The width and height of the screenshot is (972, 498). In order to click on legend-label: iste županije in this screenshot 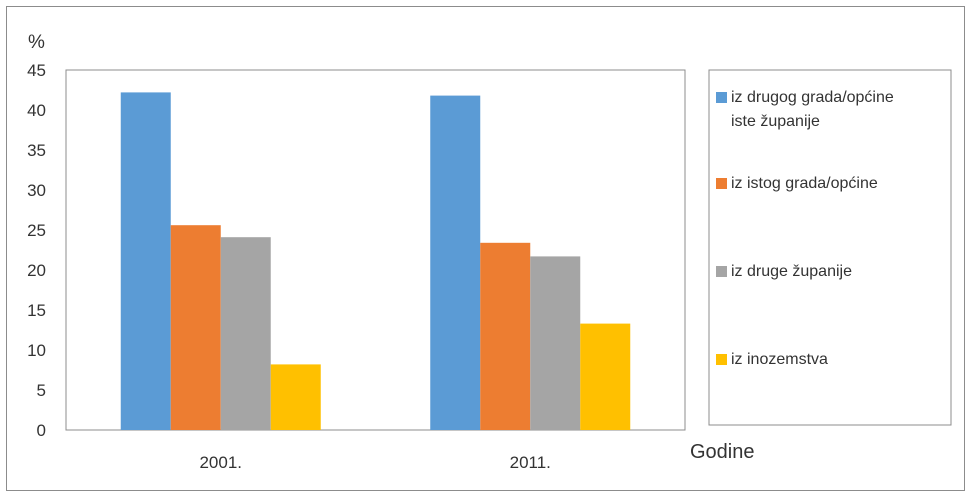, I will do `click(775, 121)`.